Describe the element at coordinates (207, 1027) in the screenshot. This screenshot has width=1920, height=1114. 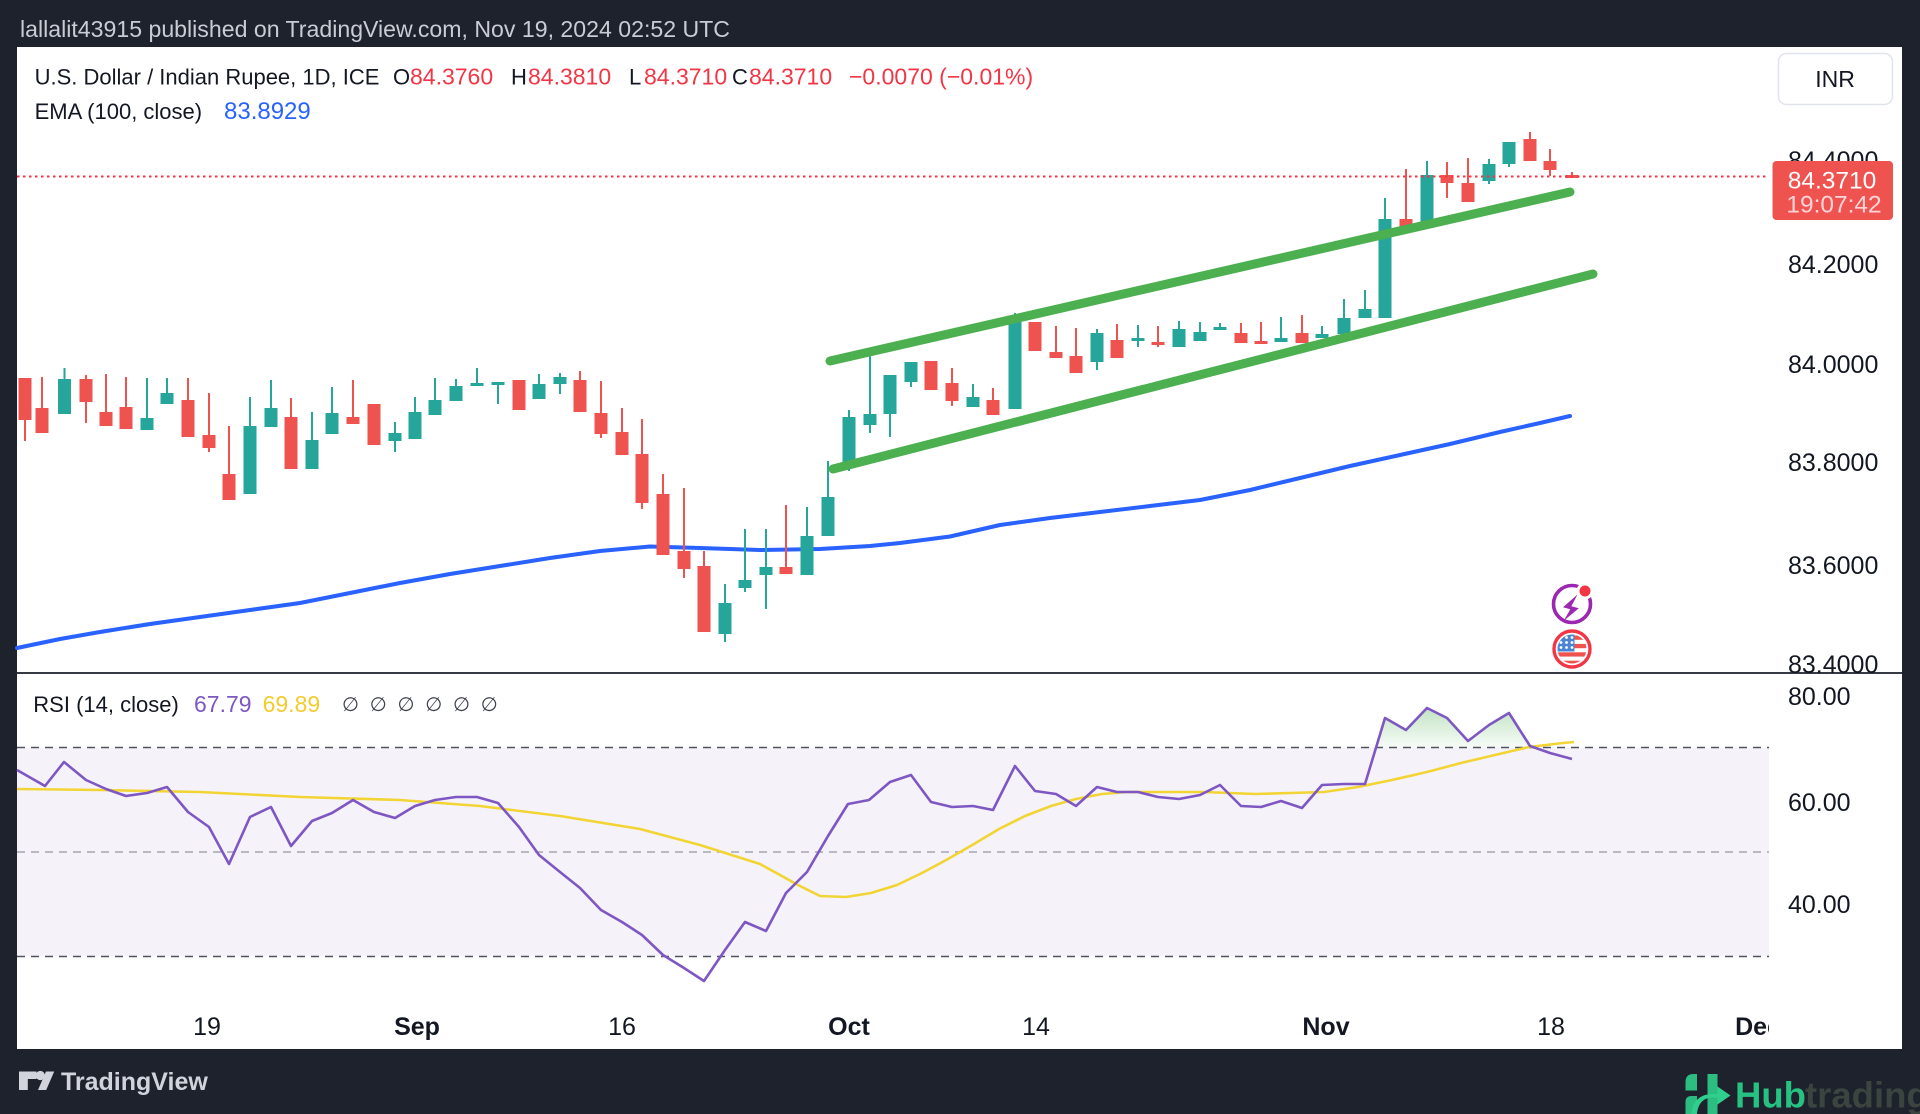
I see `svg-text: 19` at that location.